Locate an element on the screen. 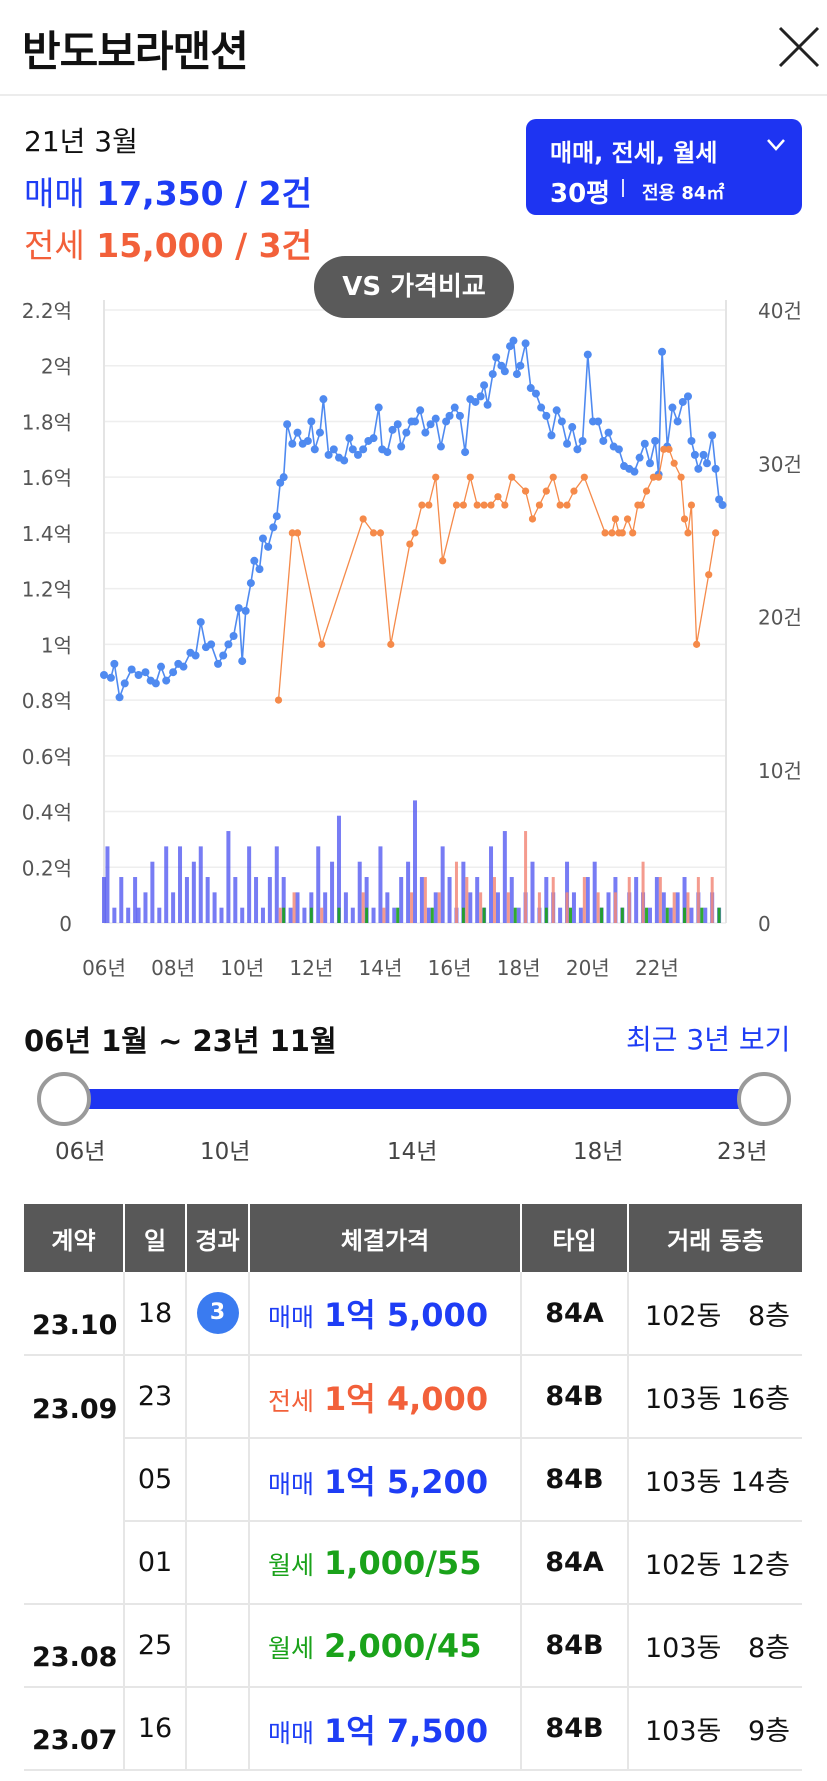  col-header-contract: 계약 is located at coordinates (74, 1238).